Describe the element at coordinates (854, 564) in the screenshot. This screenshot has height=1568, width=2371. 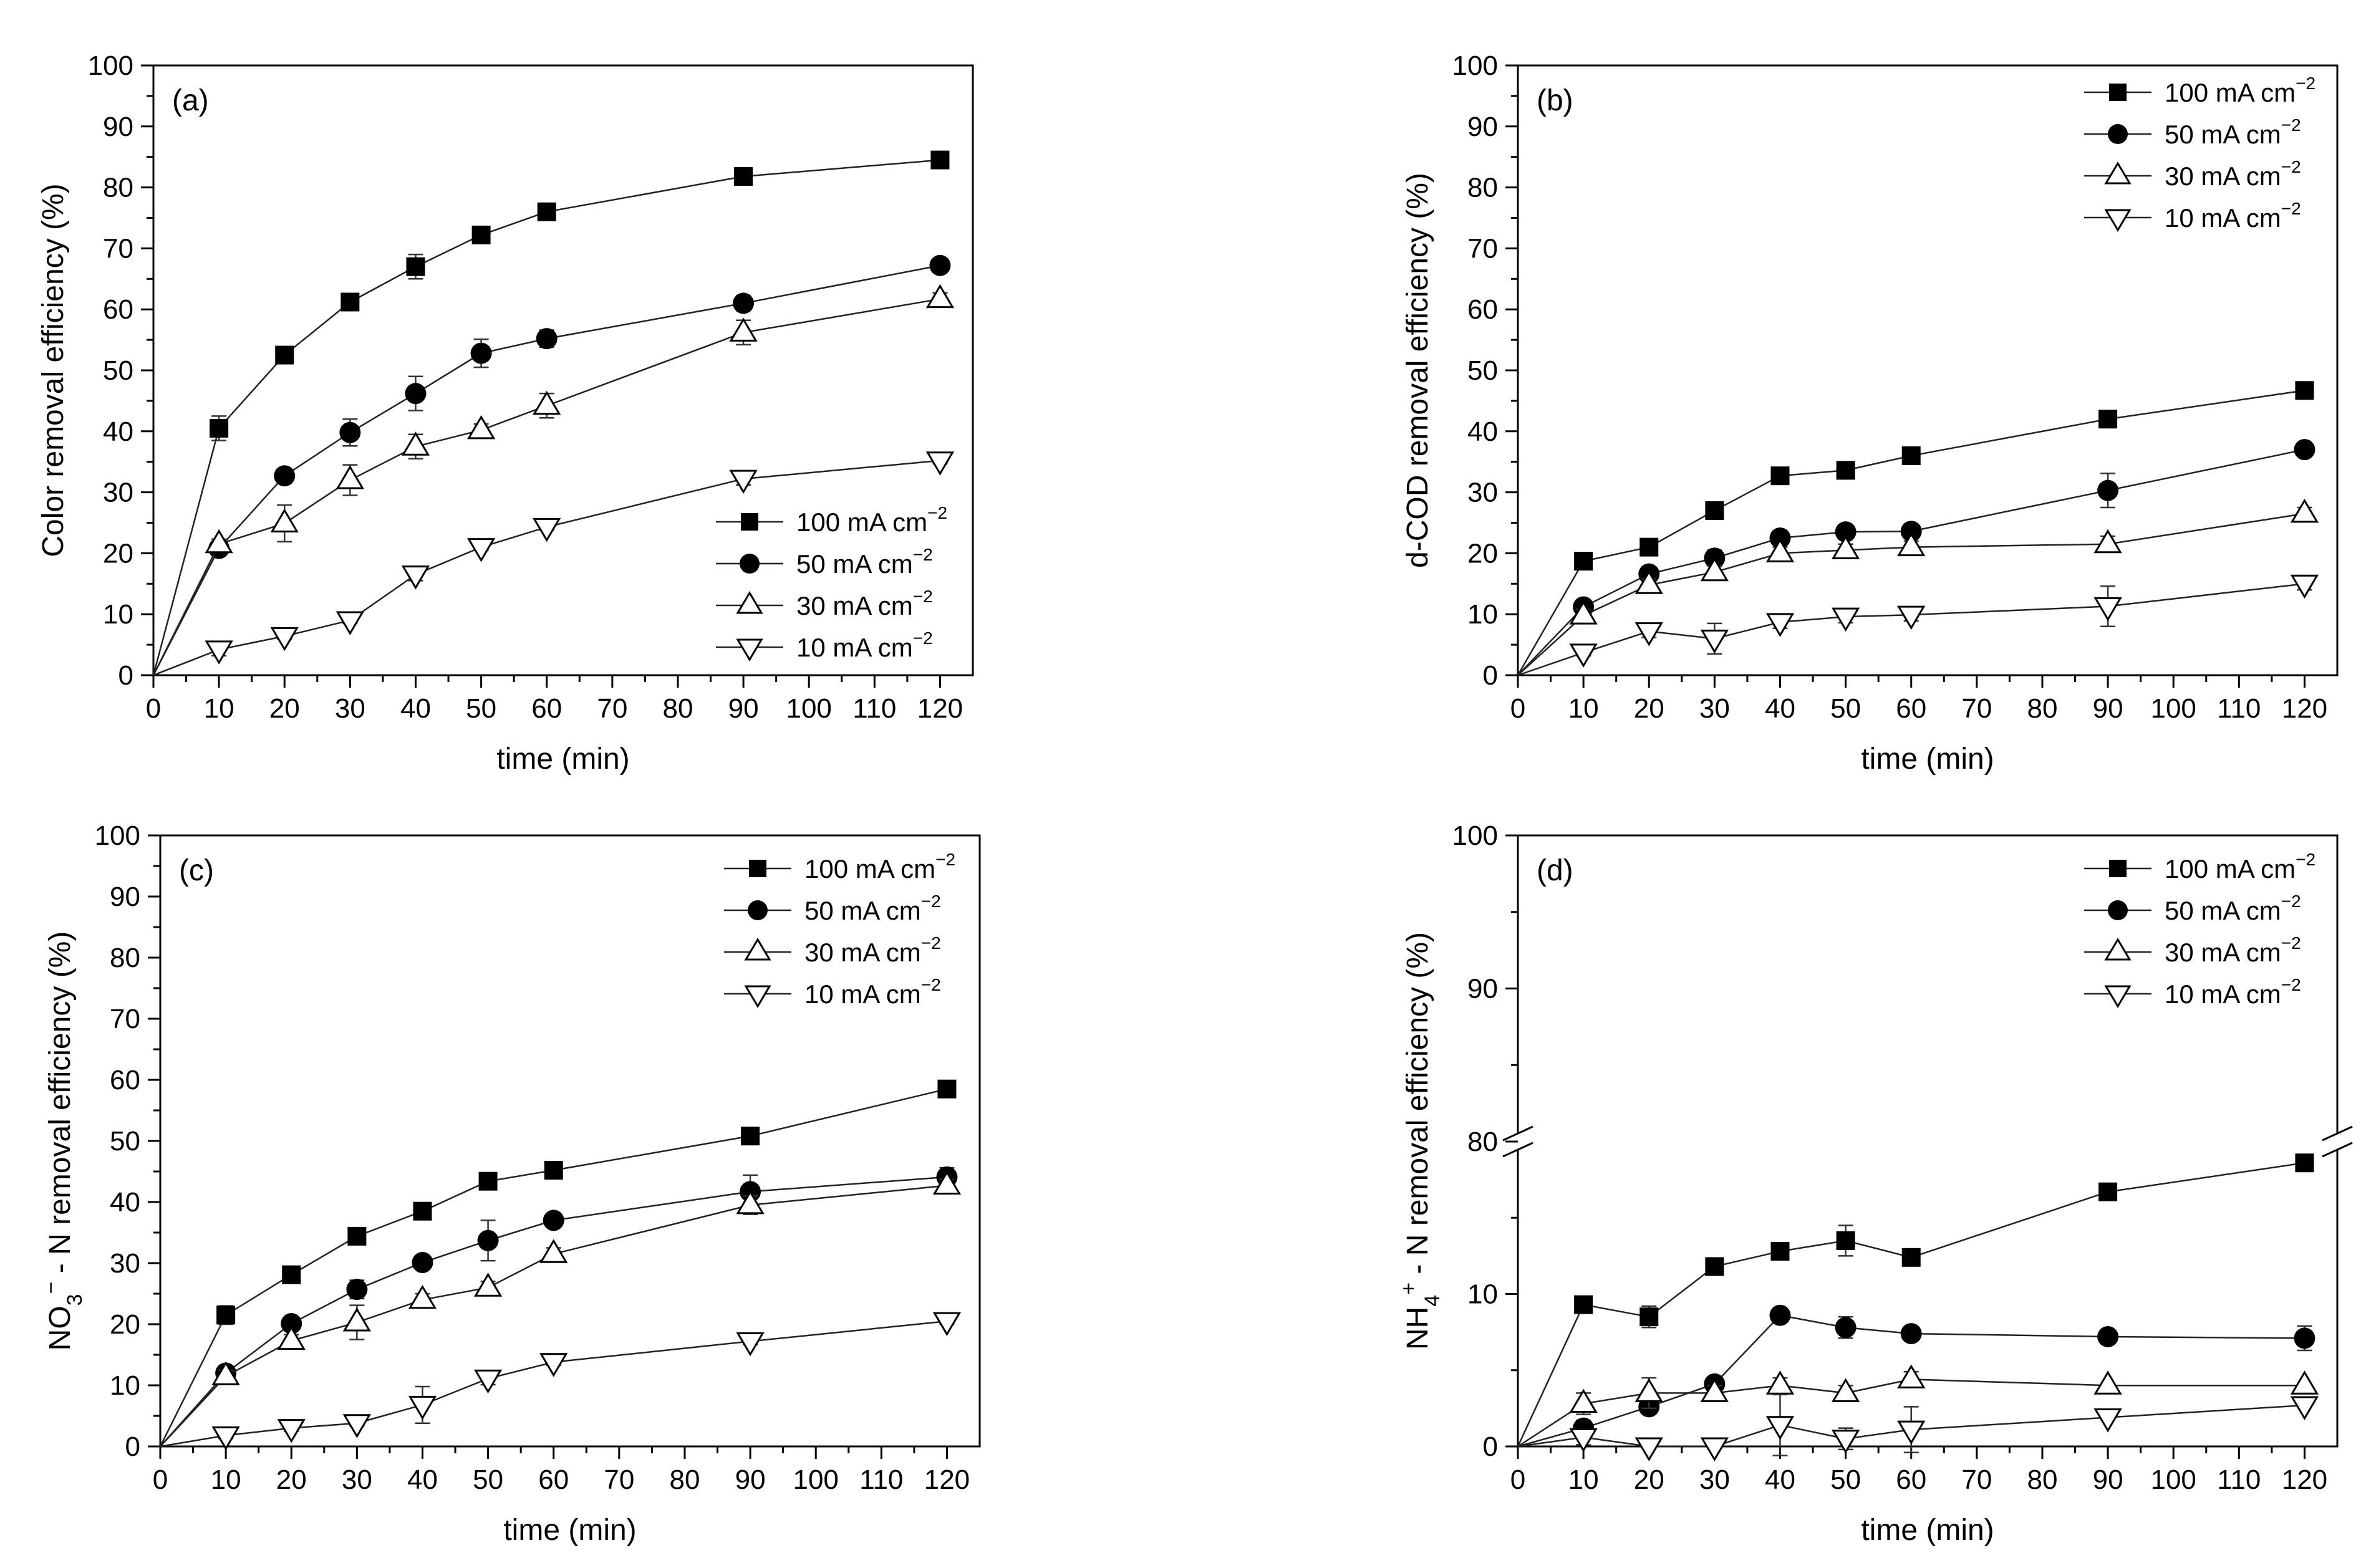
I see `legend-label-text: 50 mA cm` at that location.